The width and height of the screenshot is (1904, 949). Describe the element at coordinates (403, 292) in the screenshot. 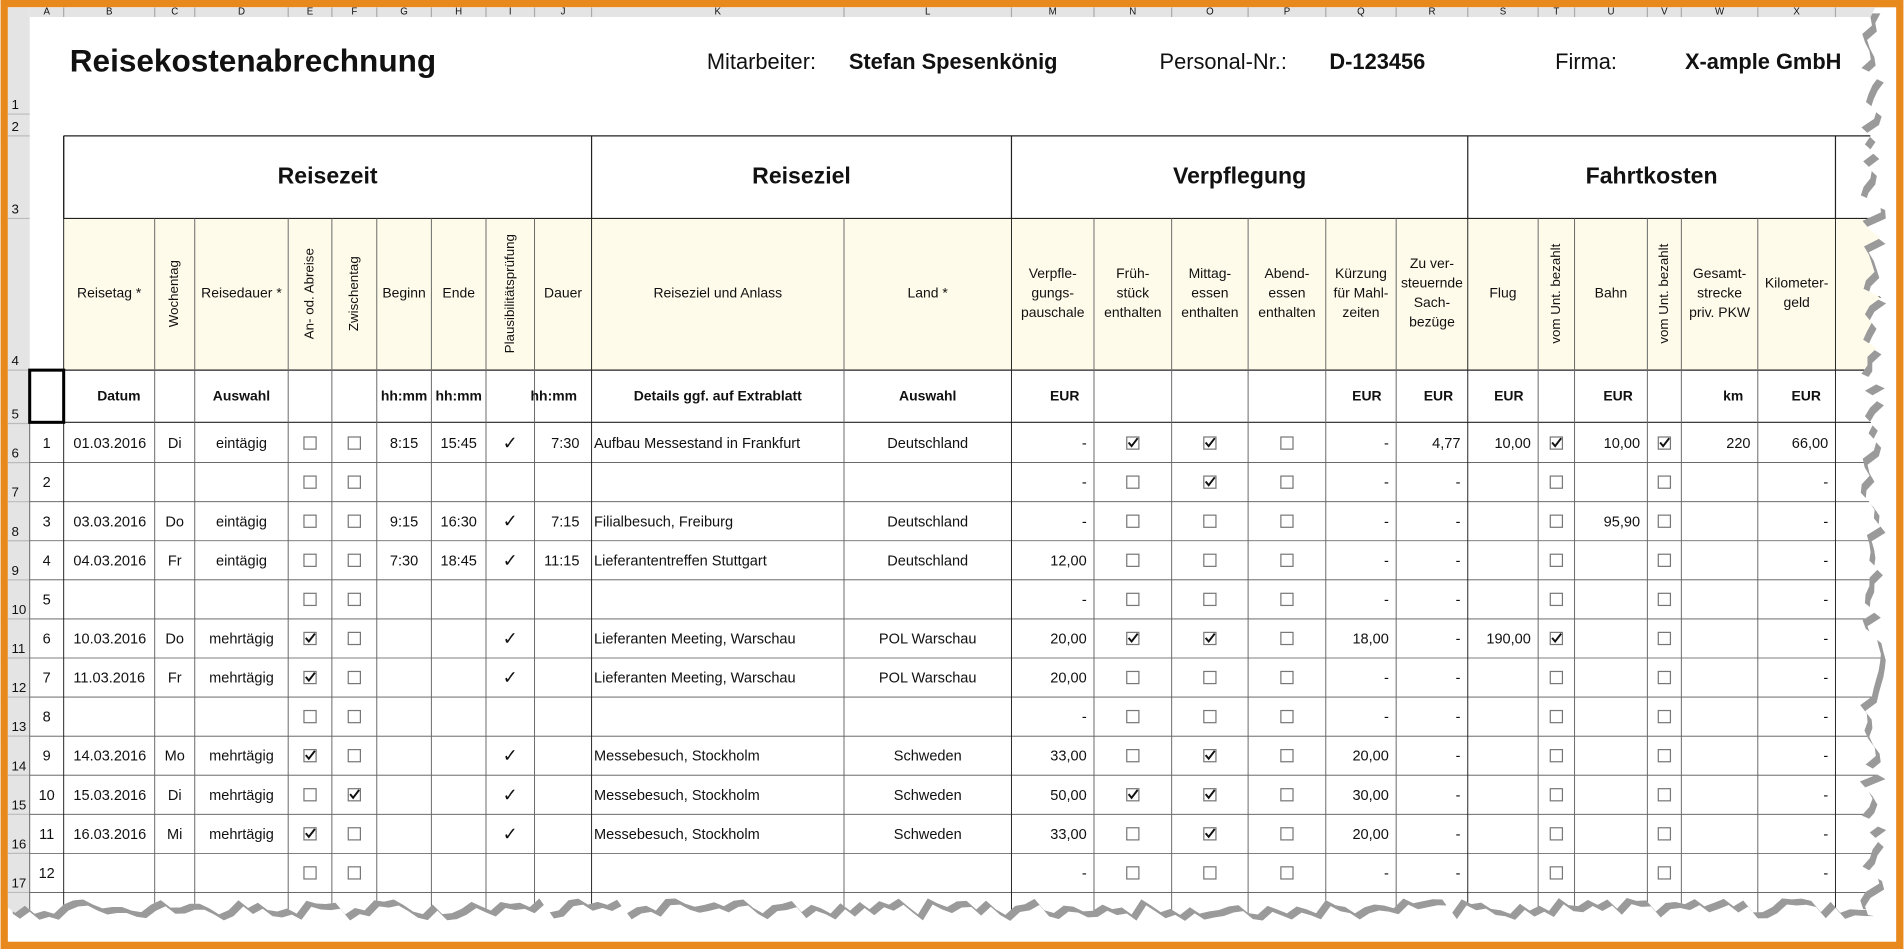

I see `column-header: Beginn` at that location.